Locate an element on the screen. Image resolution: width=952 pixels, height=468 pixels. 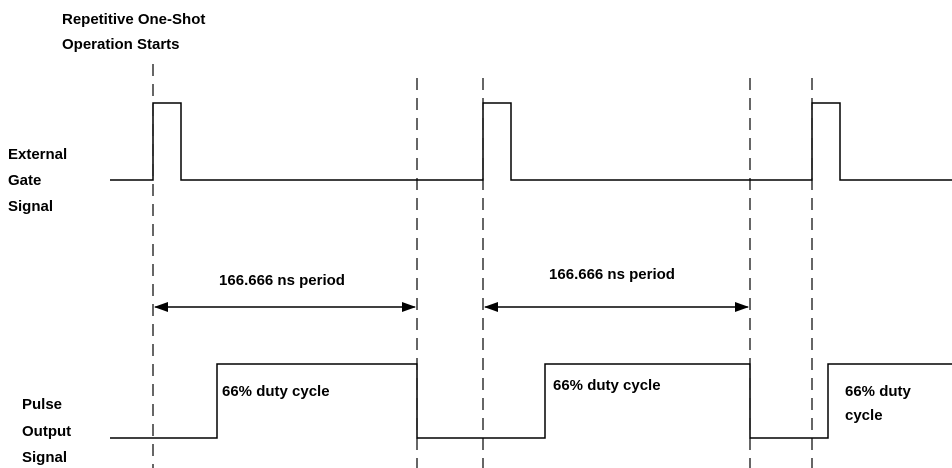
gate-waveform is located at coordinates (531, 141).